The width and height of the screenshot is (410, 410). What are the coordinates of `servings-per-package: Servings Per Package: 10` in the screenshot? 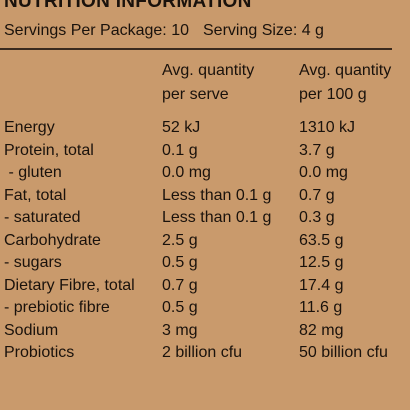 It's located at (96, 30).